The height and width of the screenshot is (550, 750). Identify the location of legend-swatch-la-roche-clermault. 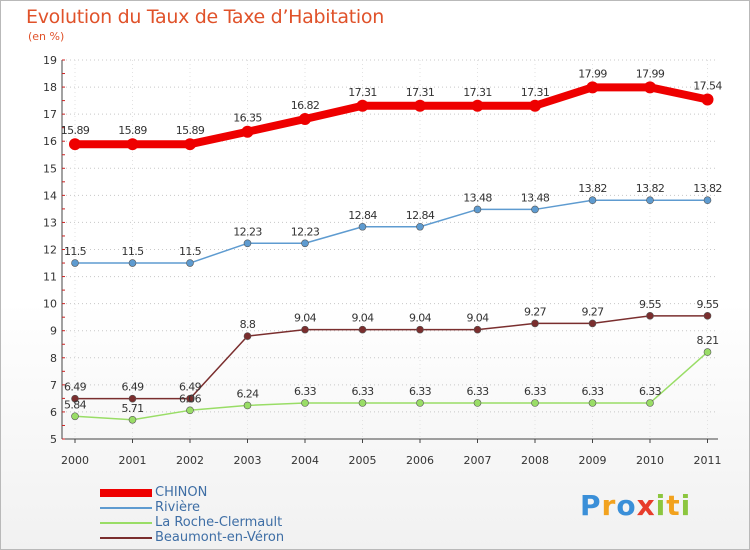
(126, 523).